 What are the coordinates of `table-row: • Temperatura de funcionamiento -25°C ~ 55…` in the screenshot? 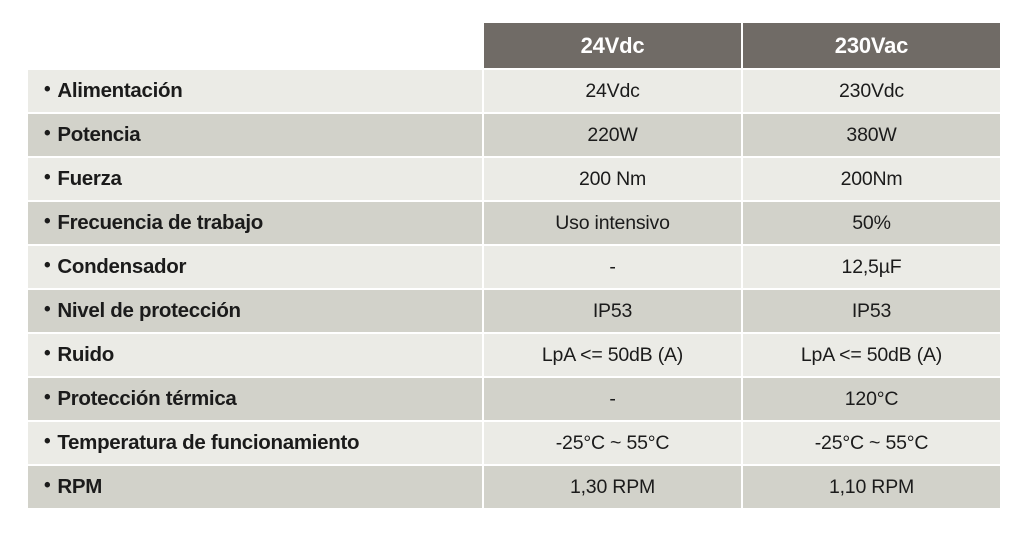 It's located at (514, 443).